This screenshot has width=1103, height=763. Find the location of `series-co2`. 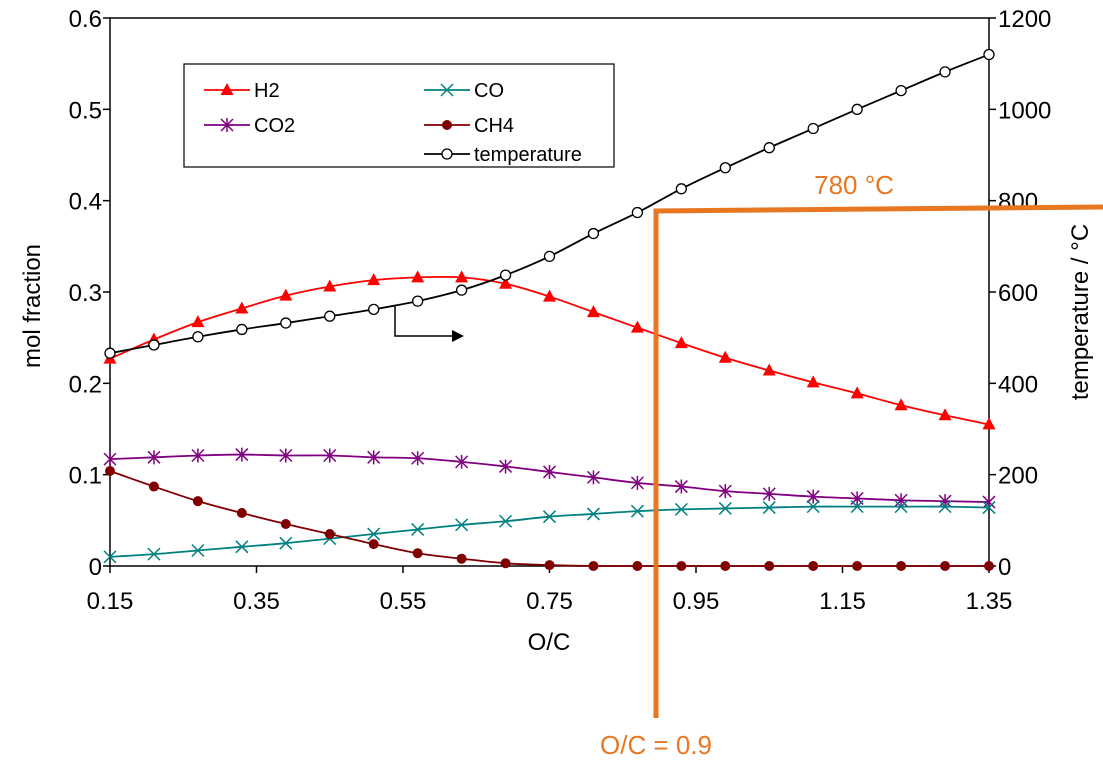

series-co2 is located at coordinates (549, 478).